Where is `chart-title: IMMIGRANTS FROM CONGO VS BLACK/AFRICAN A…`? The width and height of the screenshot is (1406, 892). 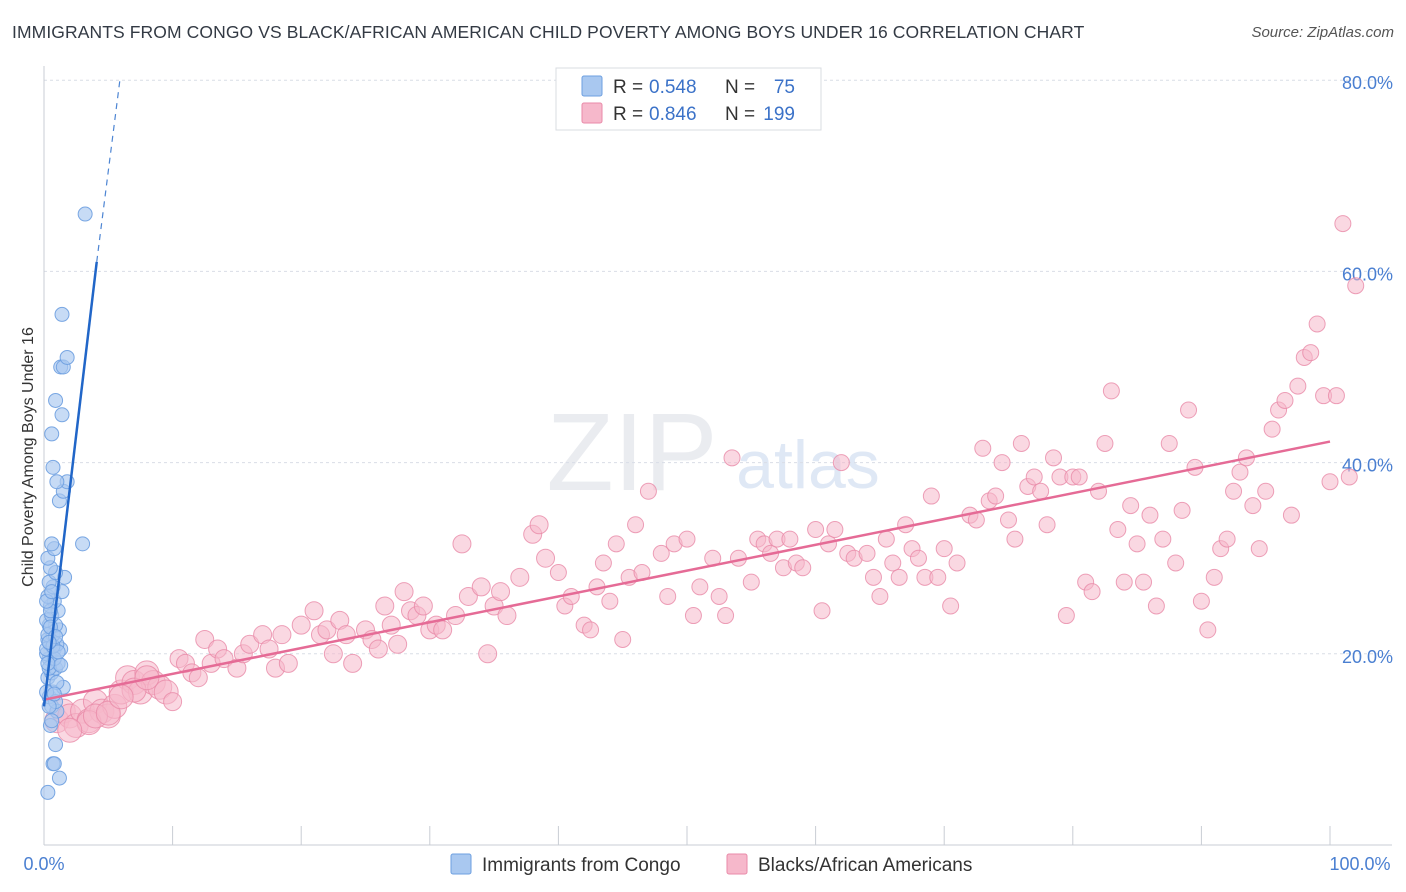
chart-title: IMMIGRANTS FROM CONGO VS BLACK/AFRICAN A… is located at coordinates (548, 32).